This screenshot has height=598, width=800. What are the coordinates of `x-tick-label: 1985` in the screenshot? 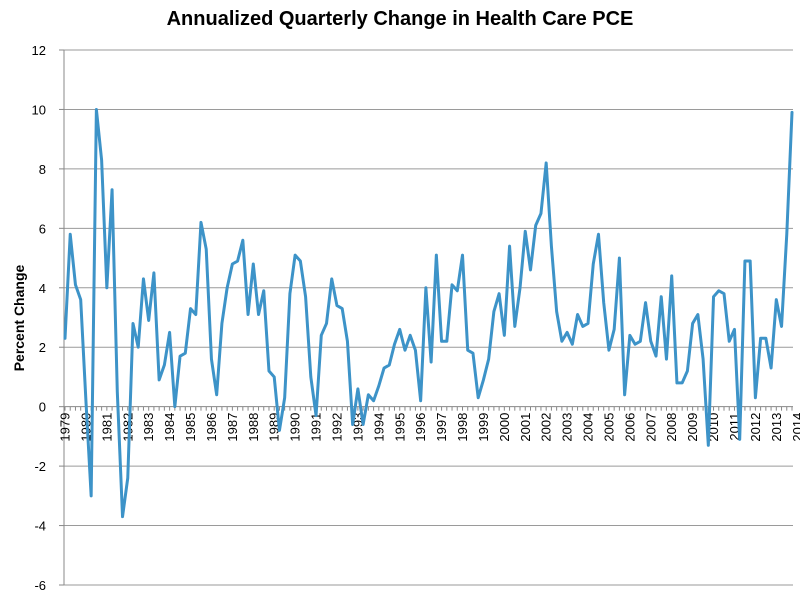 It's located at (190, 427).